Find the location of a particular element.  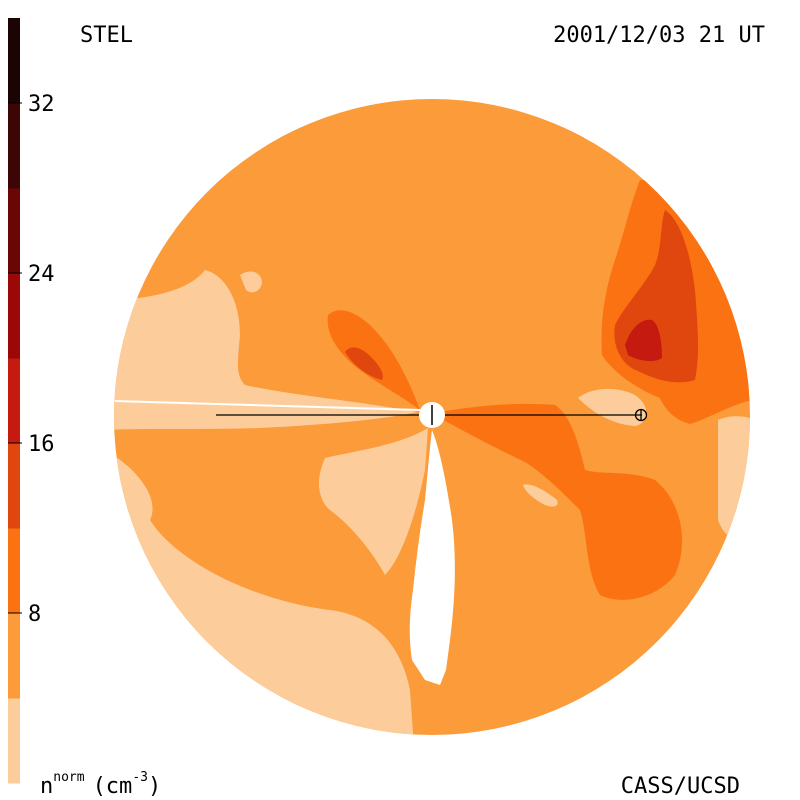

contour-level1-south-wedge is located at coordinates (373, 501).